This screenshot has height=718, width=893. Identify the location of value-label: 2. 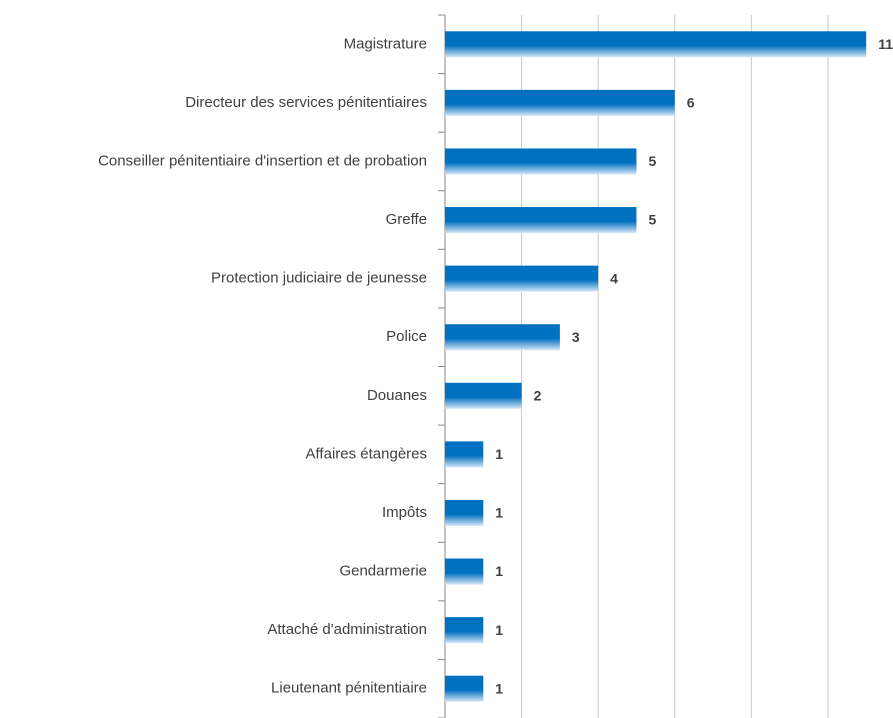
(538, 395).